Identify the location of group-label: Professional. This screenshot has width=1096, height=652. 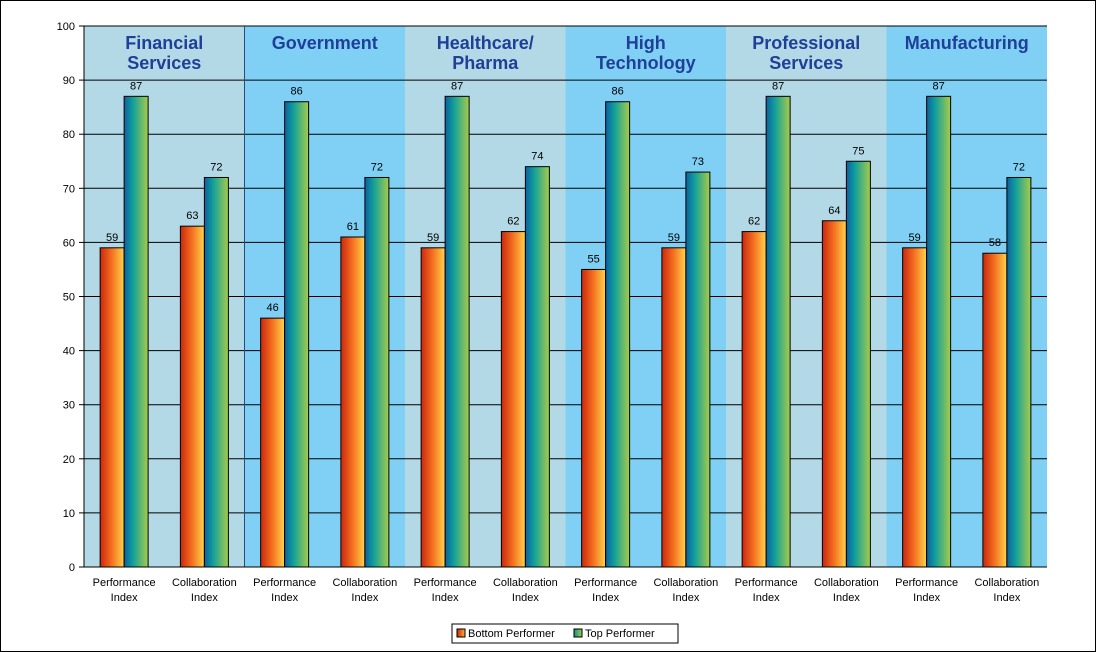
(806, 43).